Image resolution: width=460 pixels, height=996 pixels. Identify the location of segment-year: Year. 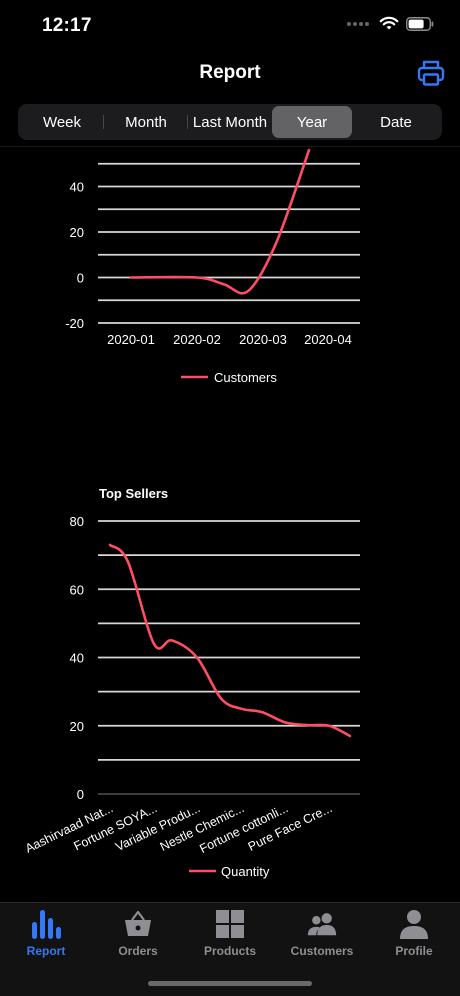
(312, 122).